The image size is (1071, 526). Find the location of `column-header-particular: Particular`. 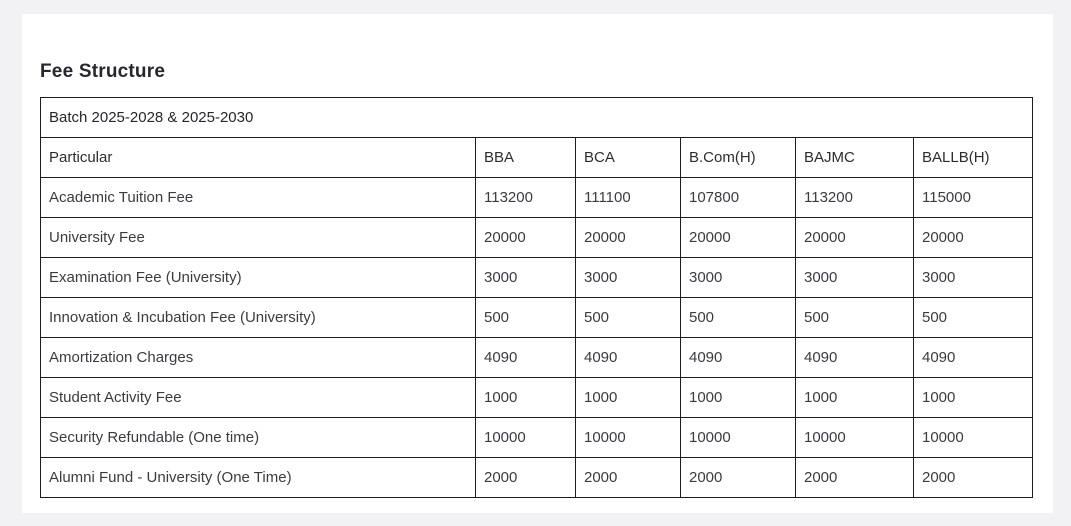

column-header-particular: Particular is located at coordinates (258, 157).